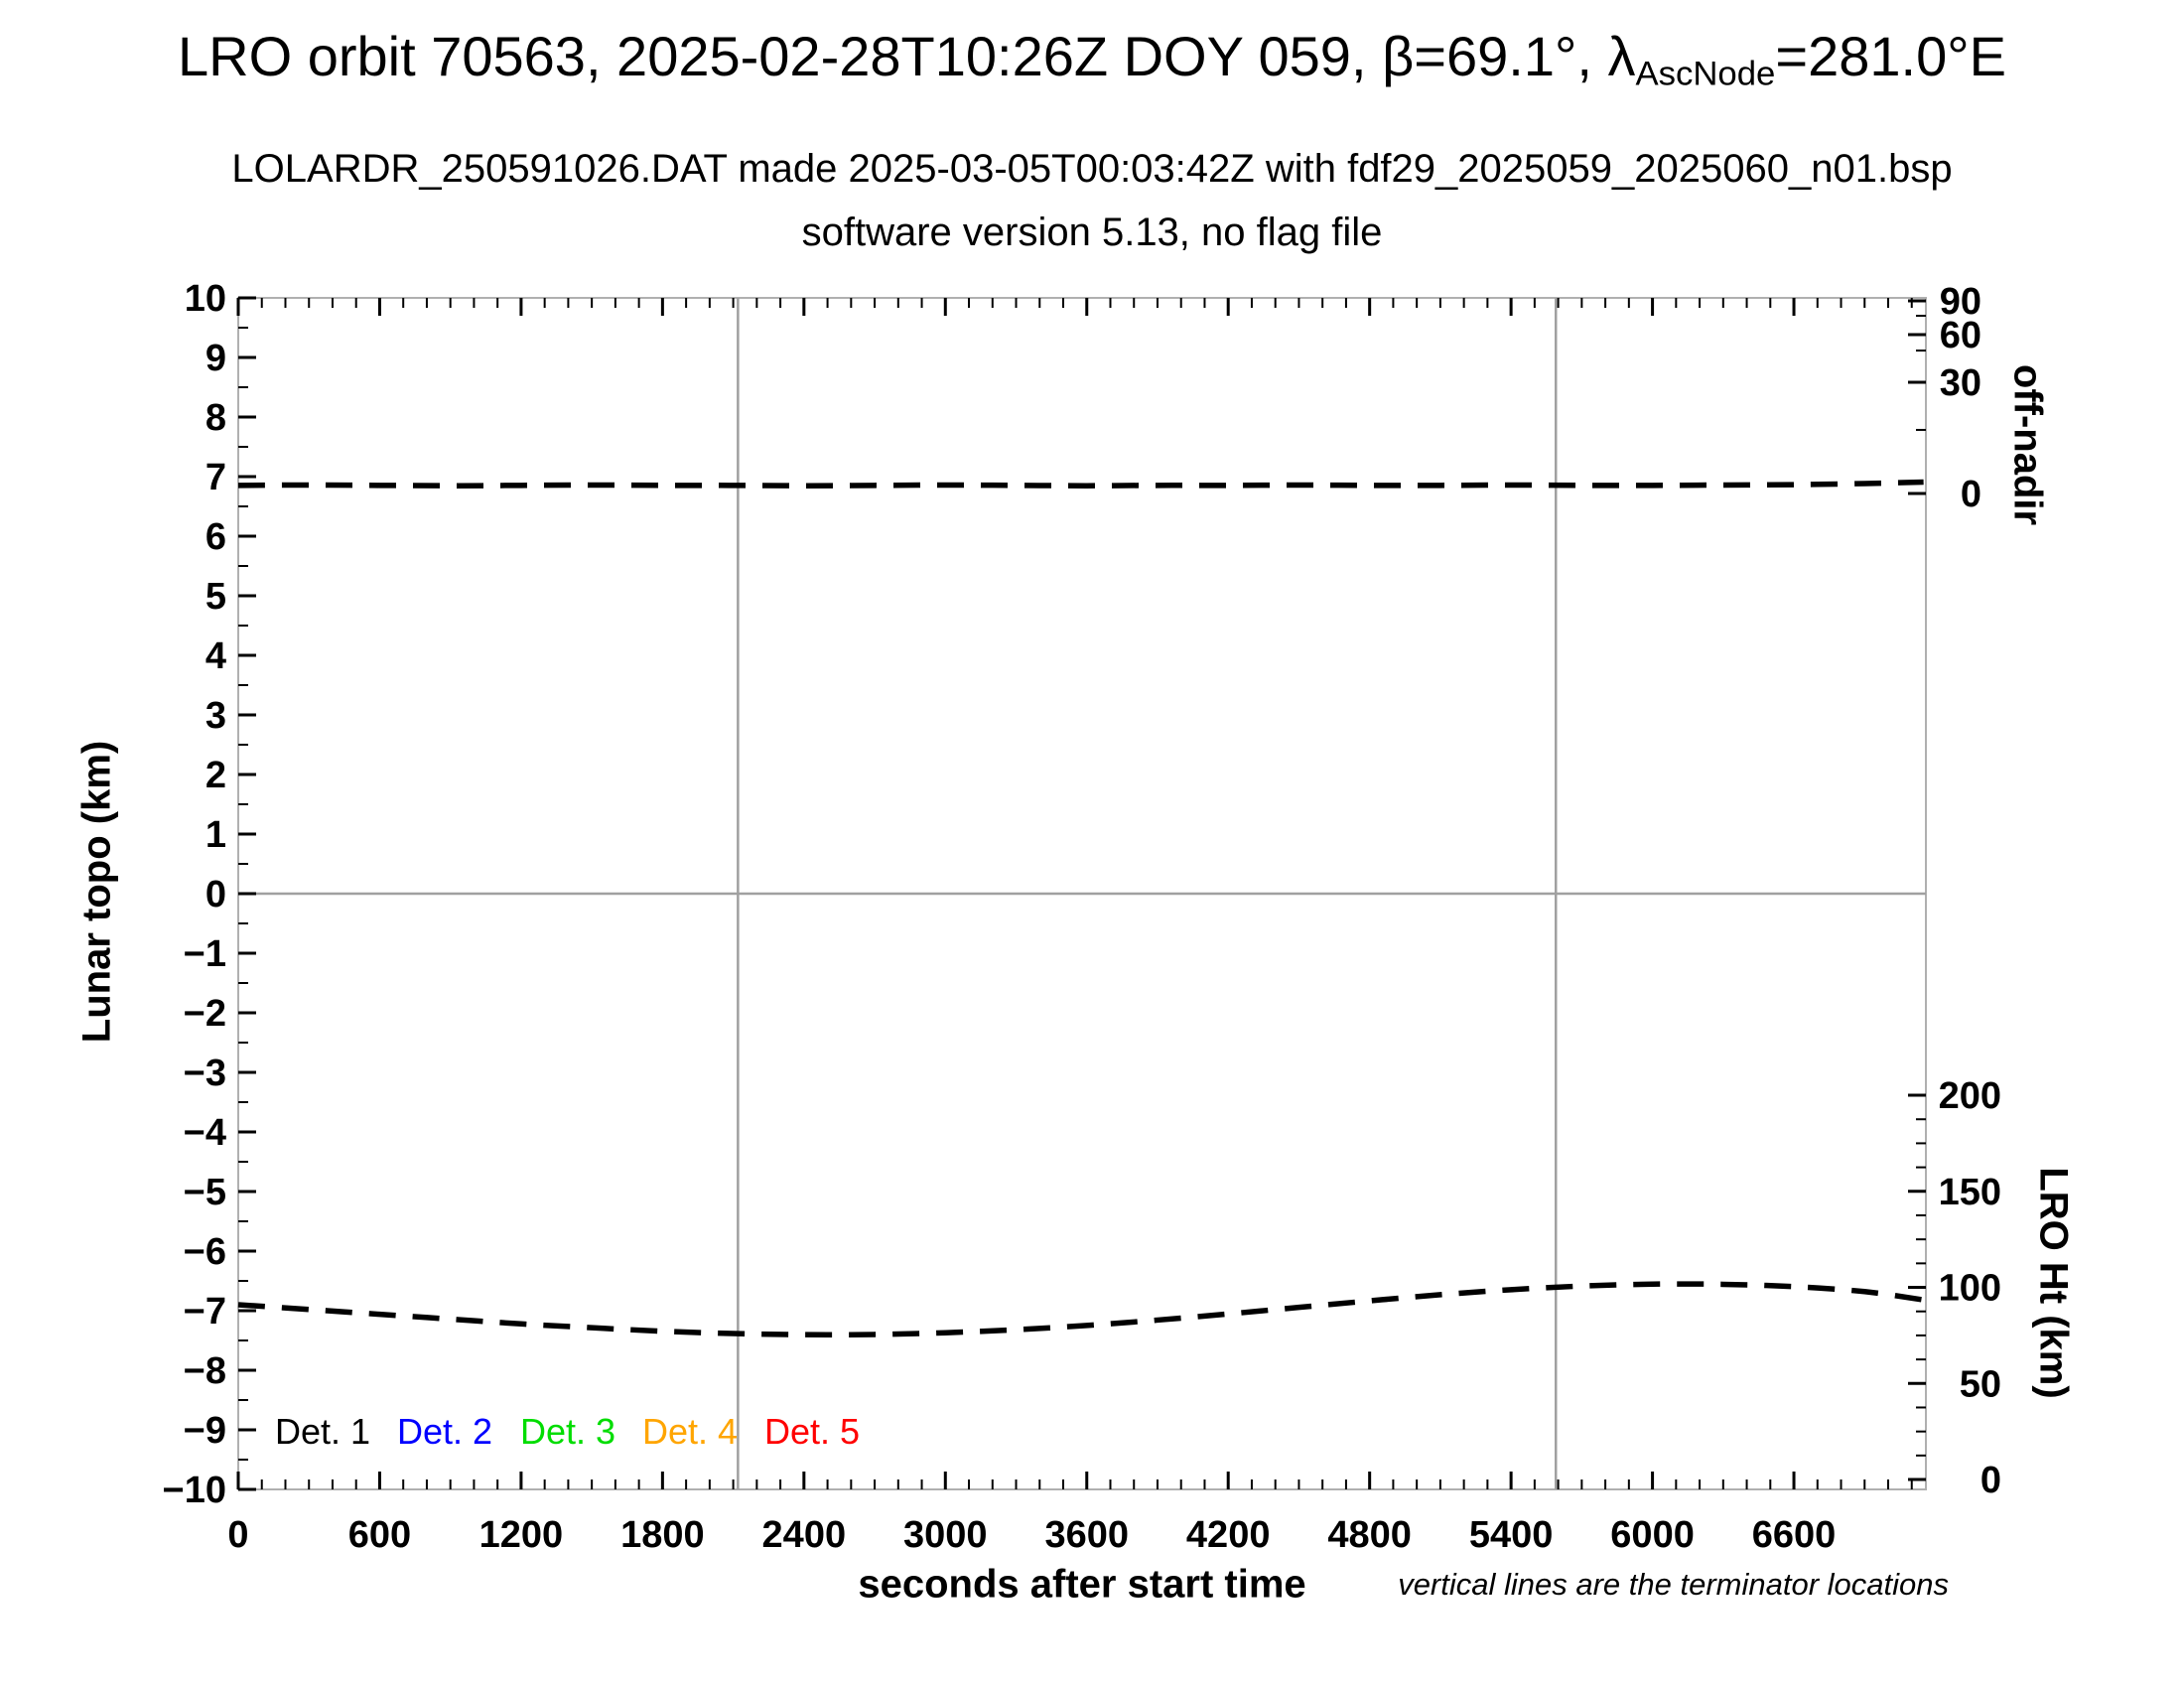  I want to click on y-left-tick-label: −4, so click(205, 1133).